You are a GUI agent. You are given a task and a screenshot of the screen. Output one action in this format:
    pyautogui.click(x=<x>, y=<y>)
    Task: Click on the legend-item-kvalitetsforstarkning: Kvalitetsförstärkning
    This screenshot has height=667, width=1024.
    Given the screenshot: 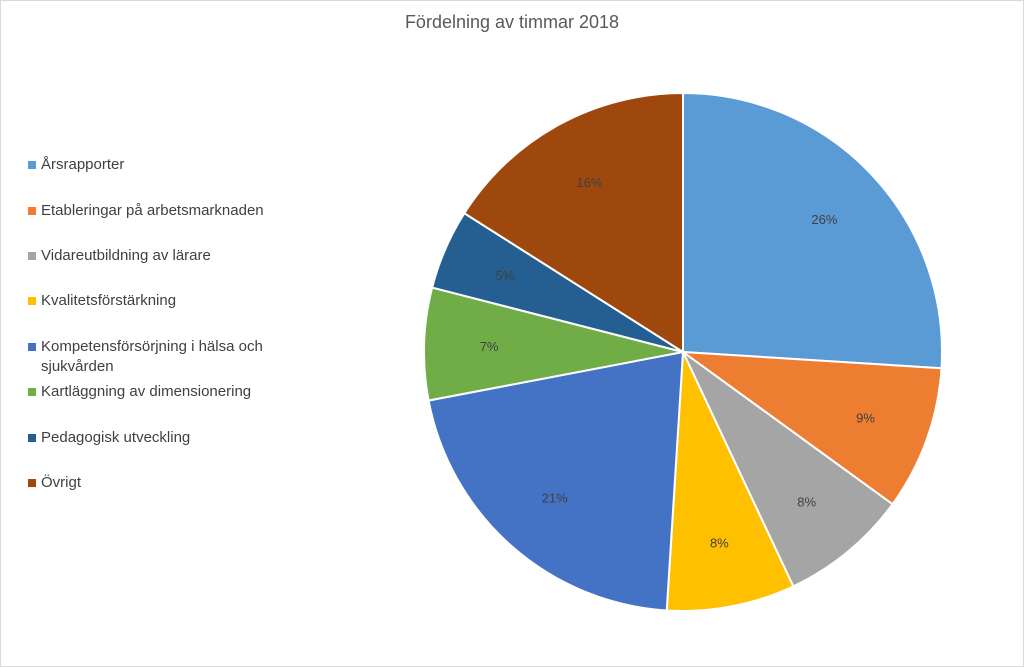 What is the action you would take?
    pyautogui.click(x=173, y=301)
    